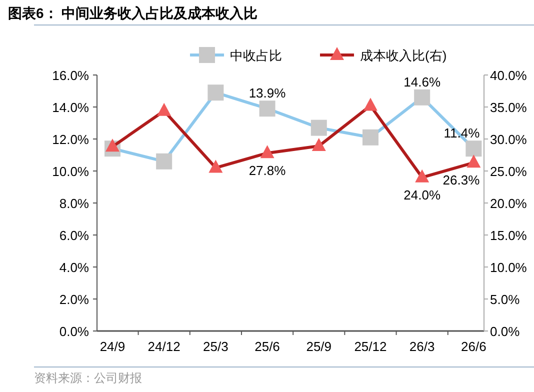 The image size is (534, 392). Describe the element at coordinates (74, 331) in the screenshot. I see `y-tick-label: 0.0%` at that location.